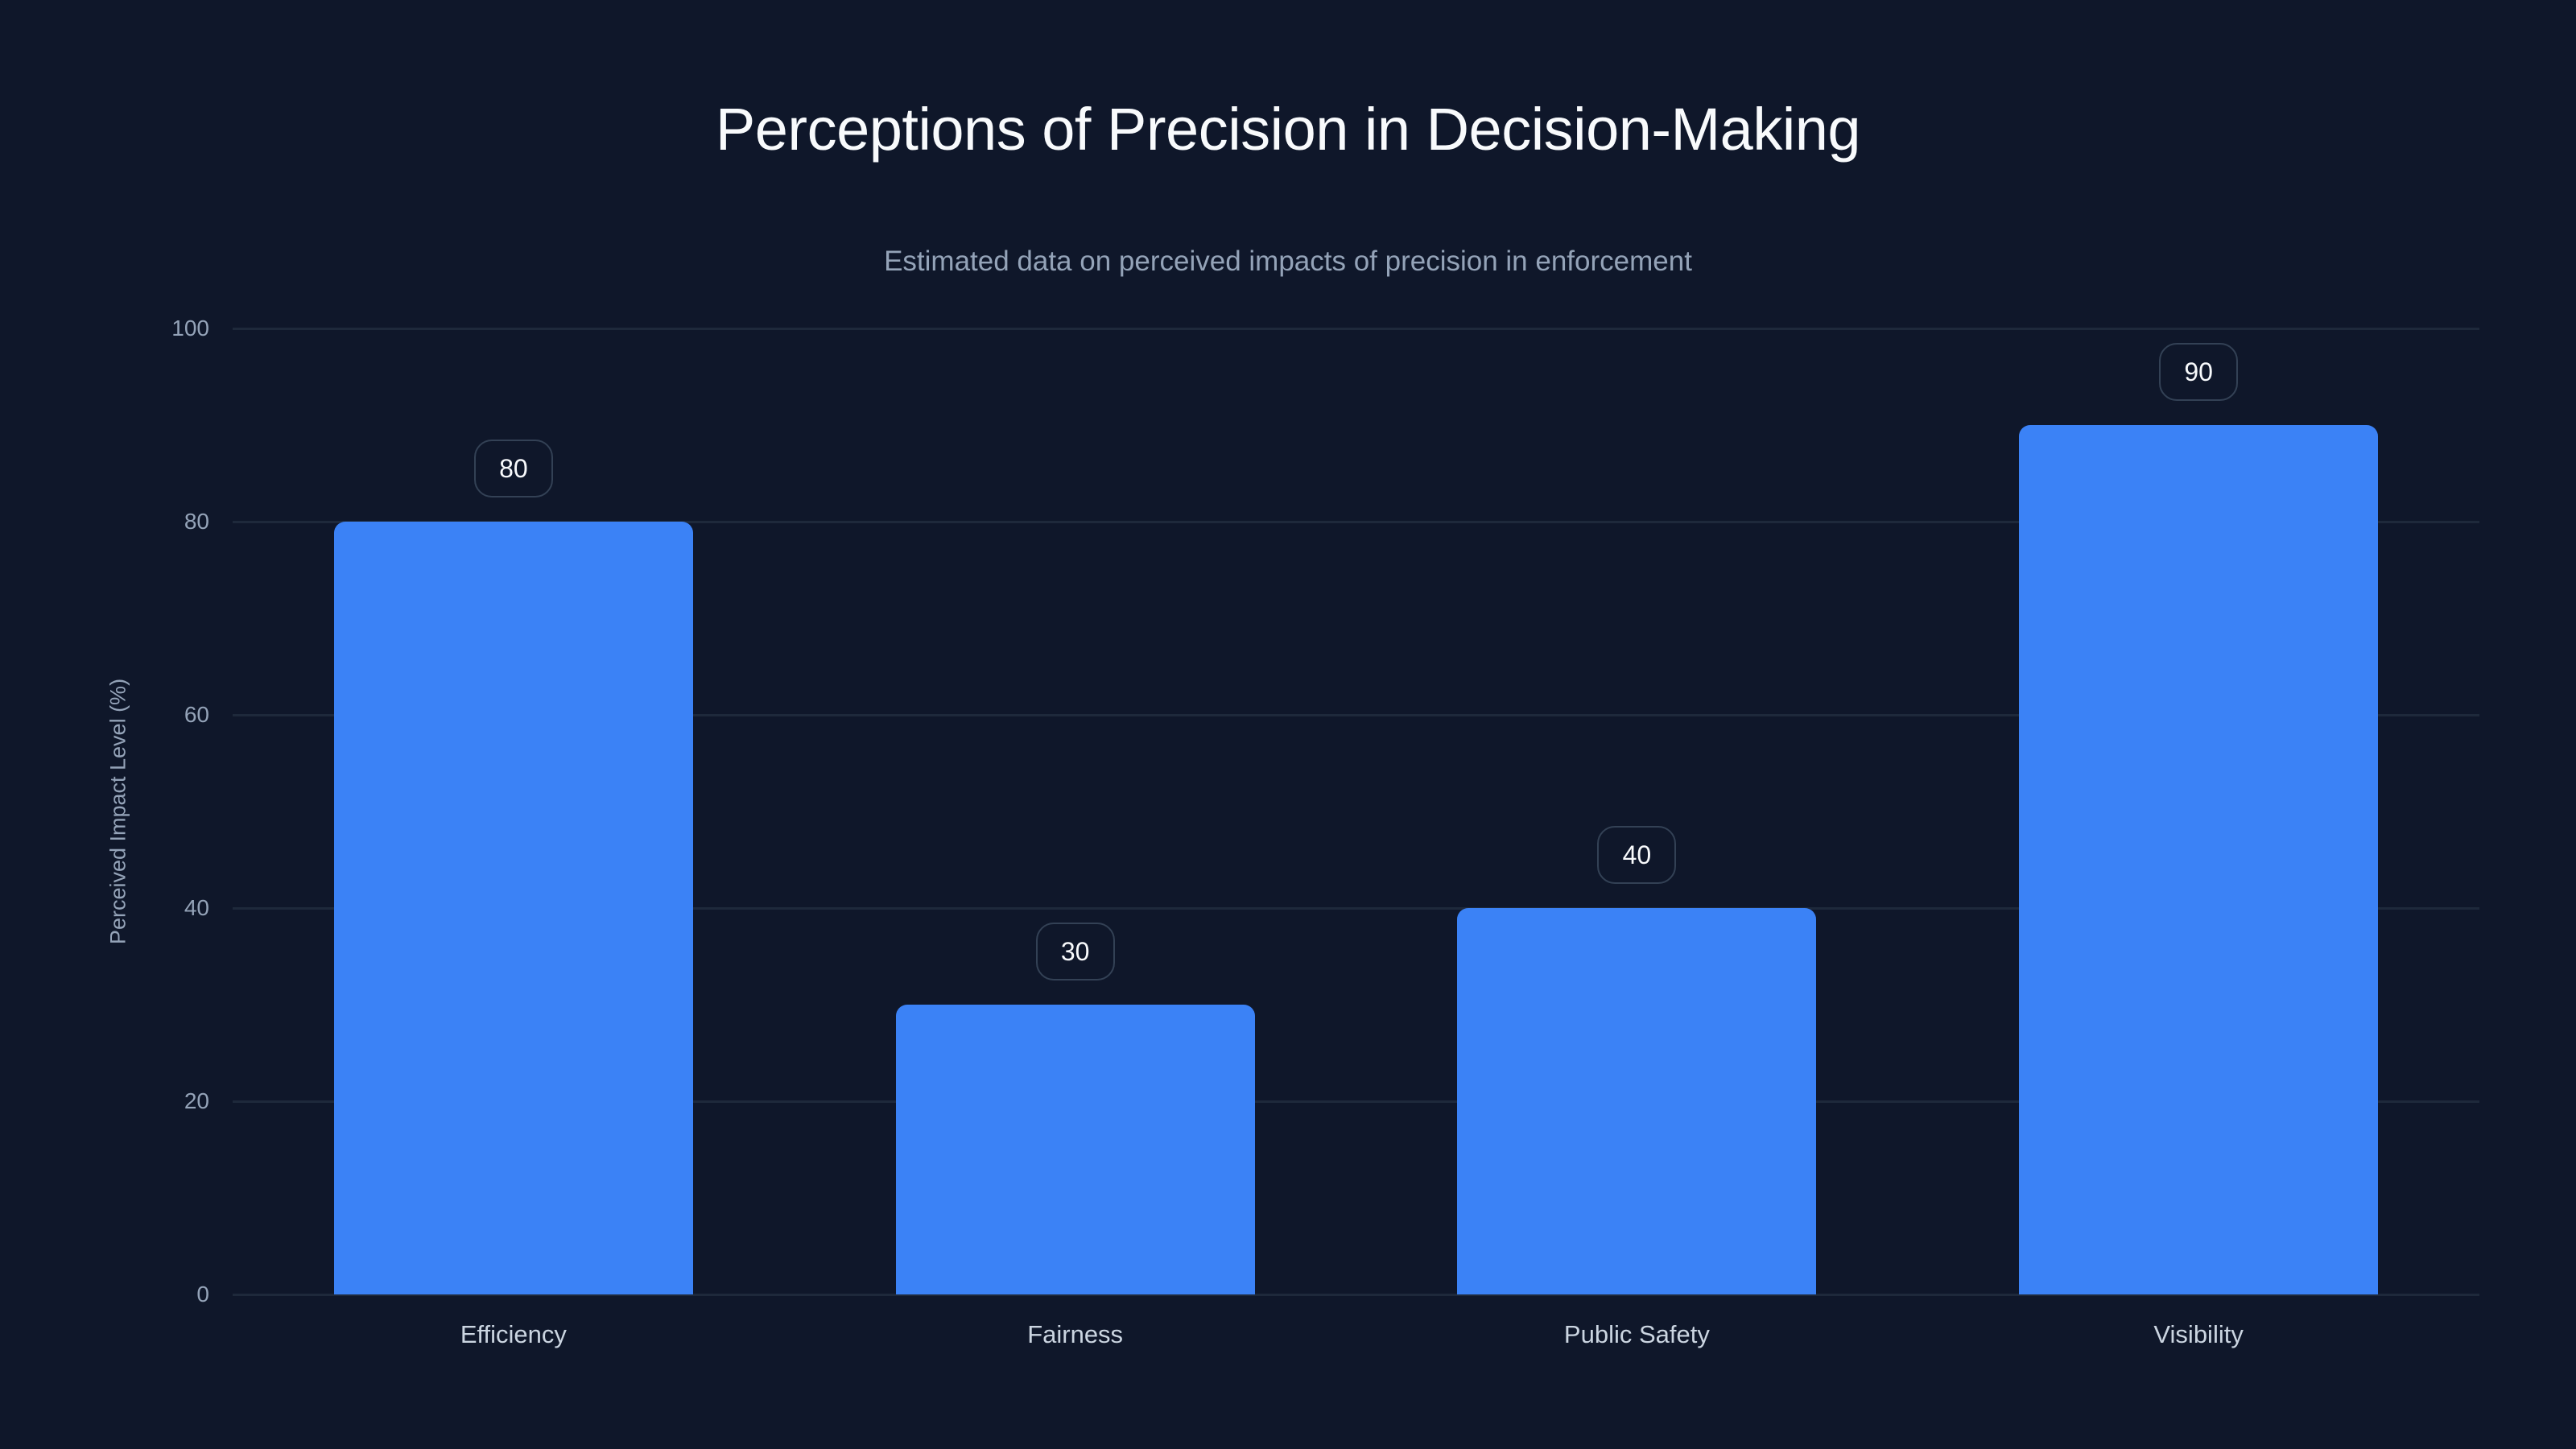 Image resolution: width=2576 pixels, height=1449 pixels. What do you see at coordinates (190, 328) in the screenshot?
I see `y-tick-100: 100` at bounding box center [190, 328].